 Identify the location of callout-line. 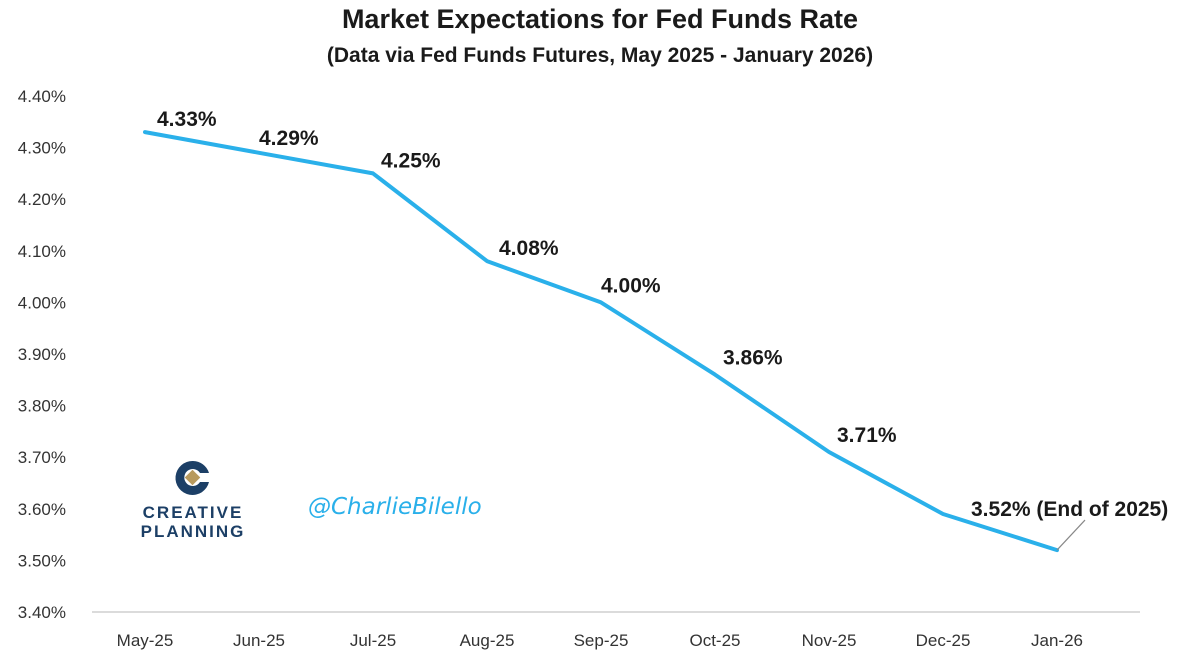
(1071, 535).